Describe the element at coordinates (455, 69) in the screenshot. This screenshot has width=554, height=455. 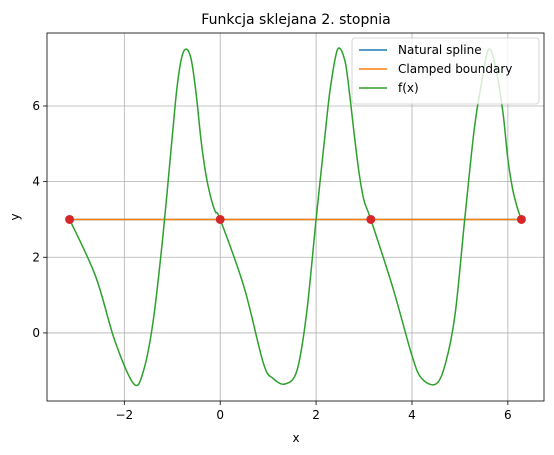
I see `legend-label-1: Clamped boundary` at that location.